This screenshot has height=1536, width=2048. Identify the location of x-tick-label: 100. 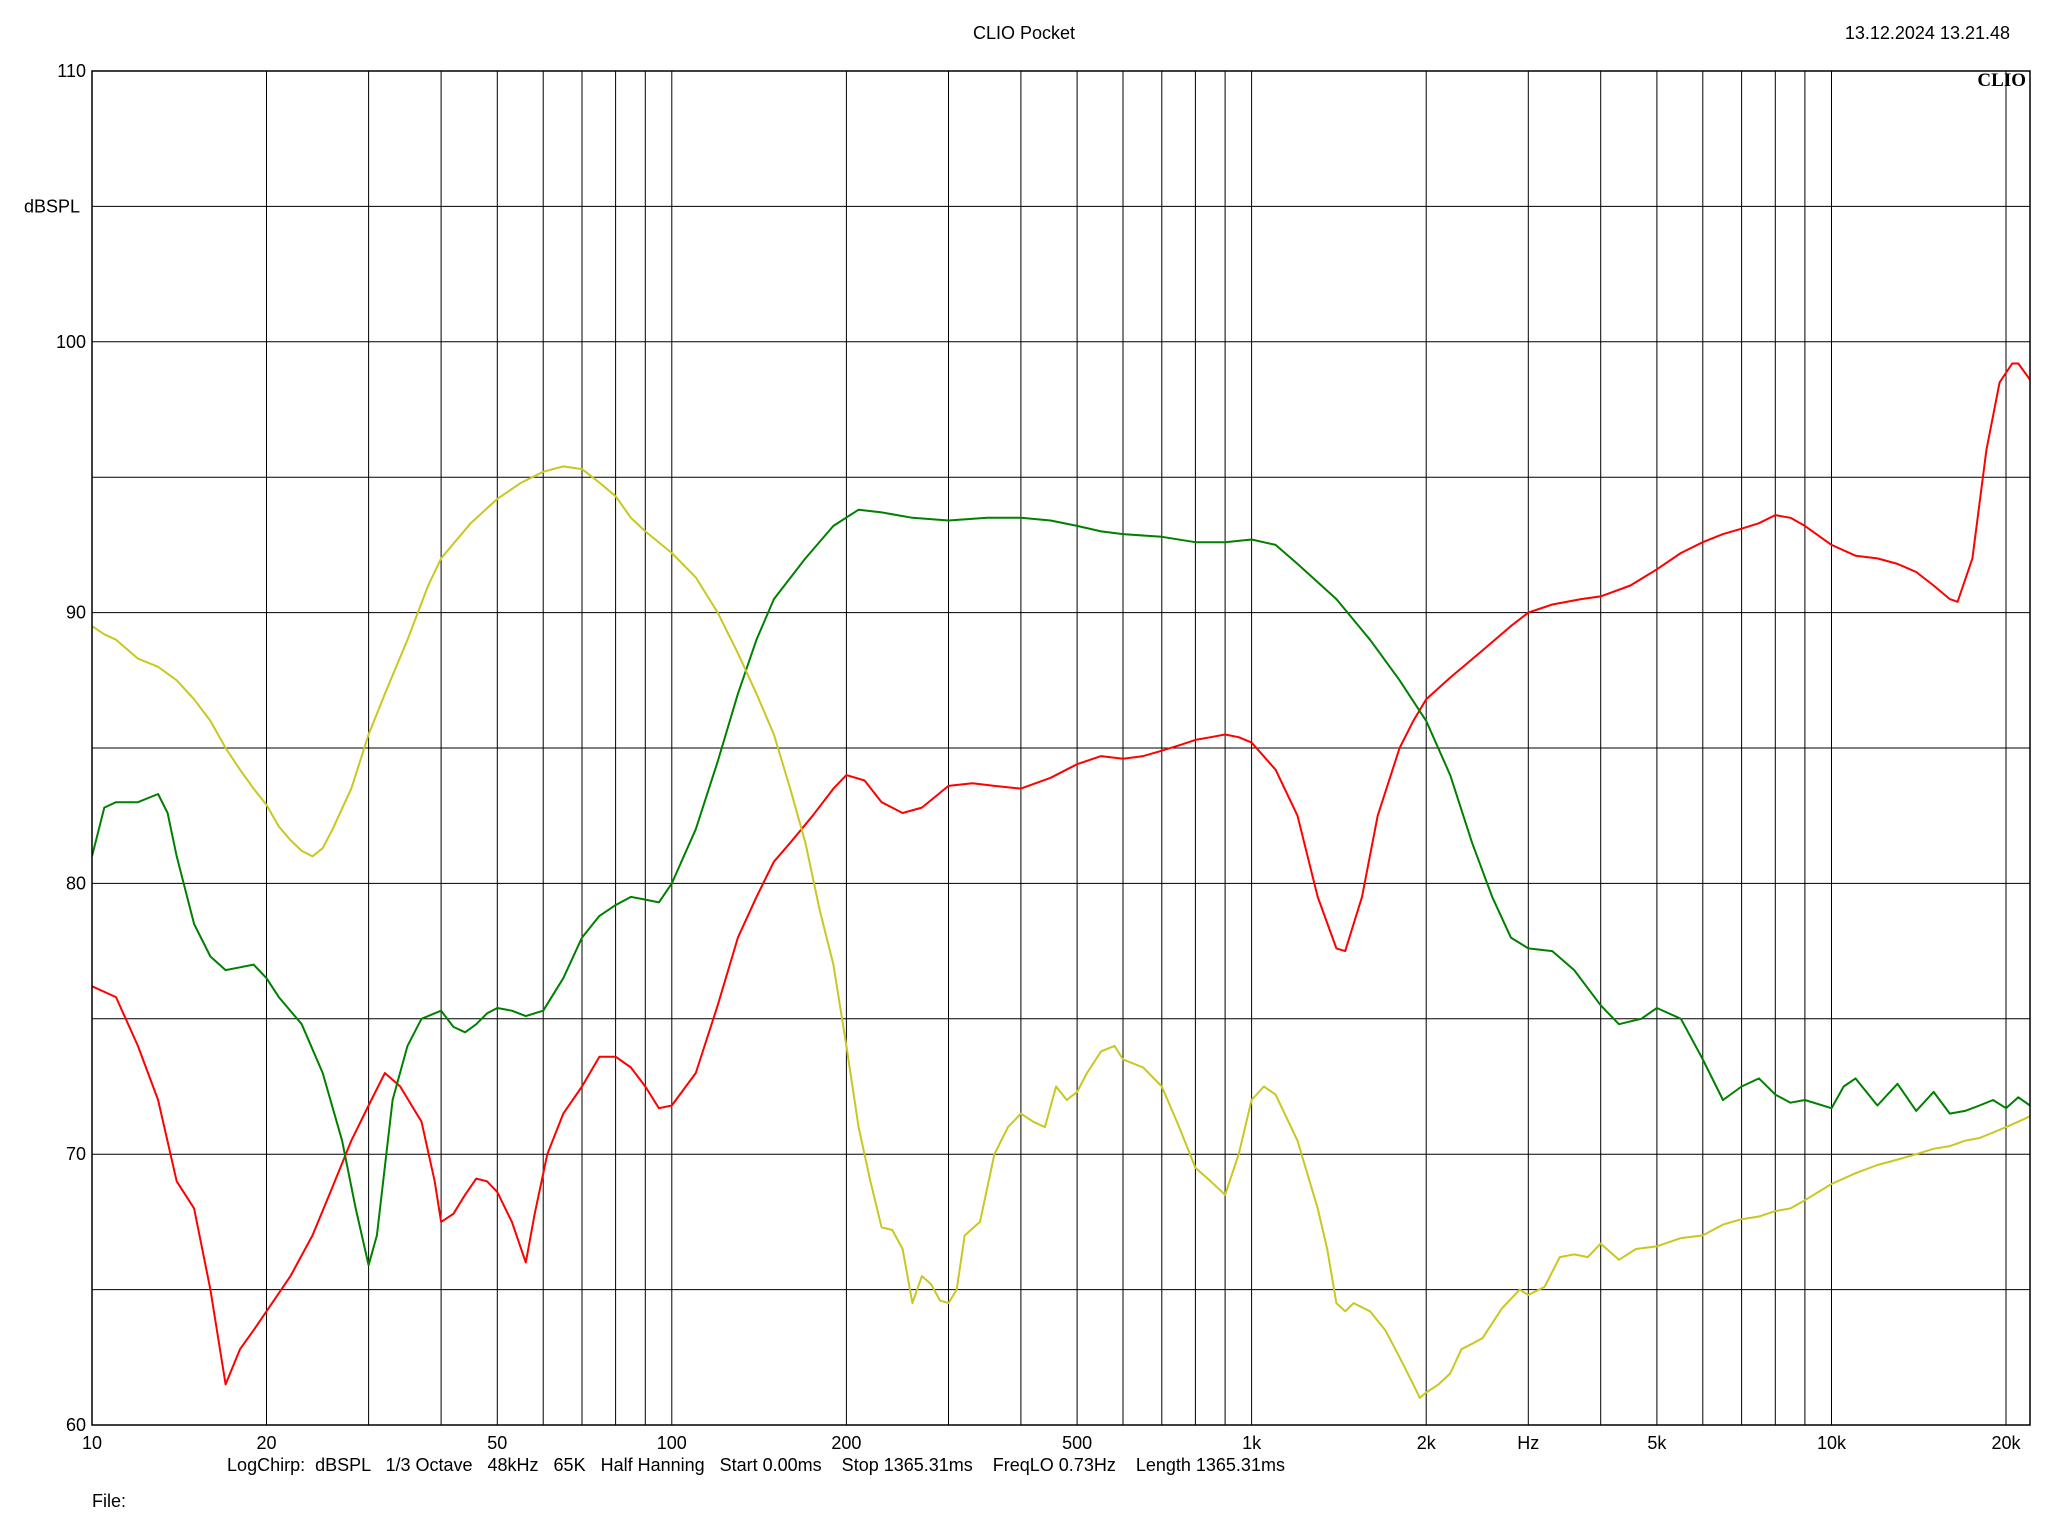
(672, 1443).